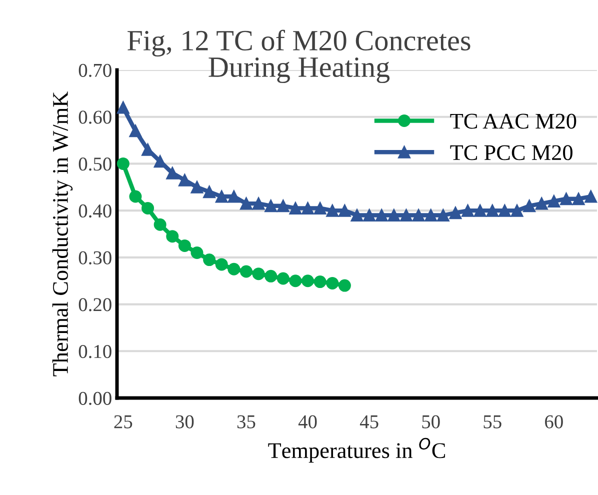  What do you see at coordinates (95, 211) in the screenshot?
I see `y-tick-label: 0.40` at bounding box center [95, 211].